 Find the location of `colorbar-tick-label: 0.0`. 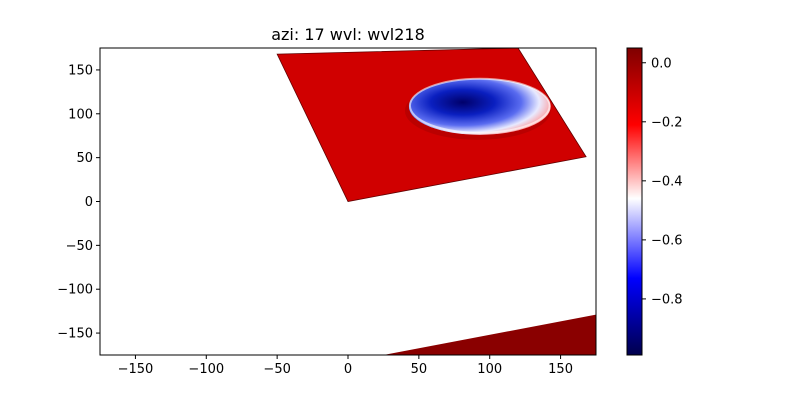

colorbar-tick-label: 0.0 is located at coordinates (661, 63).